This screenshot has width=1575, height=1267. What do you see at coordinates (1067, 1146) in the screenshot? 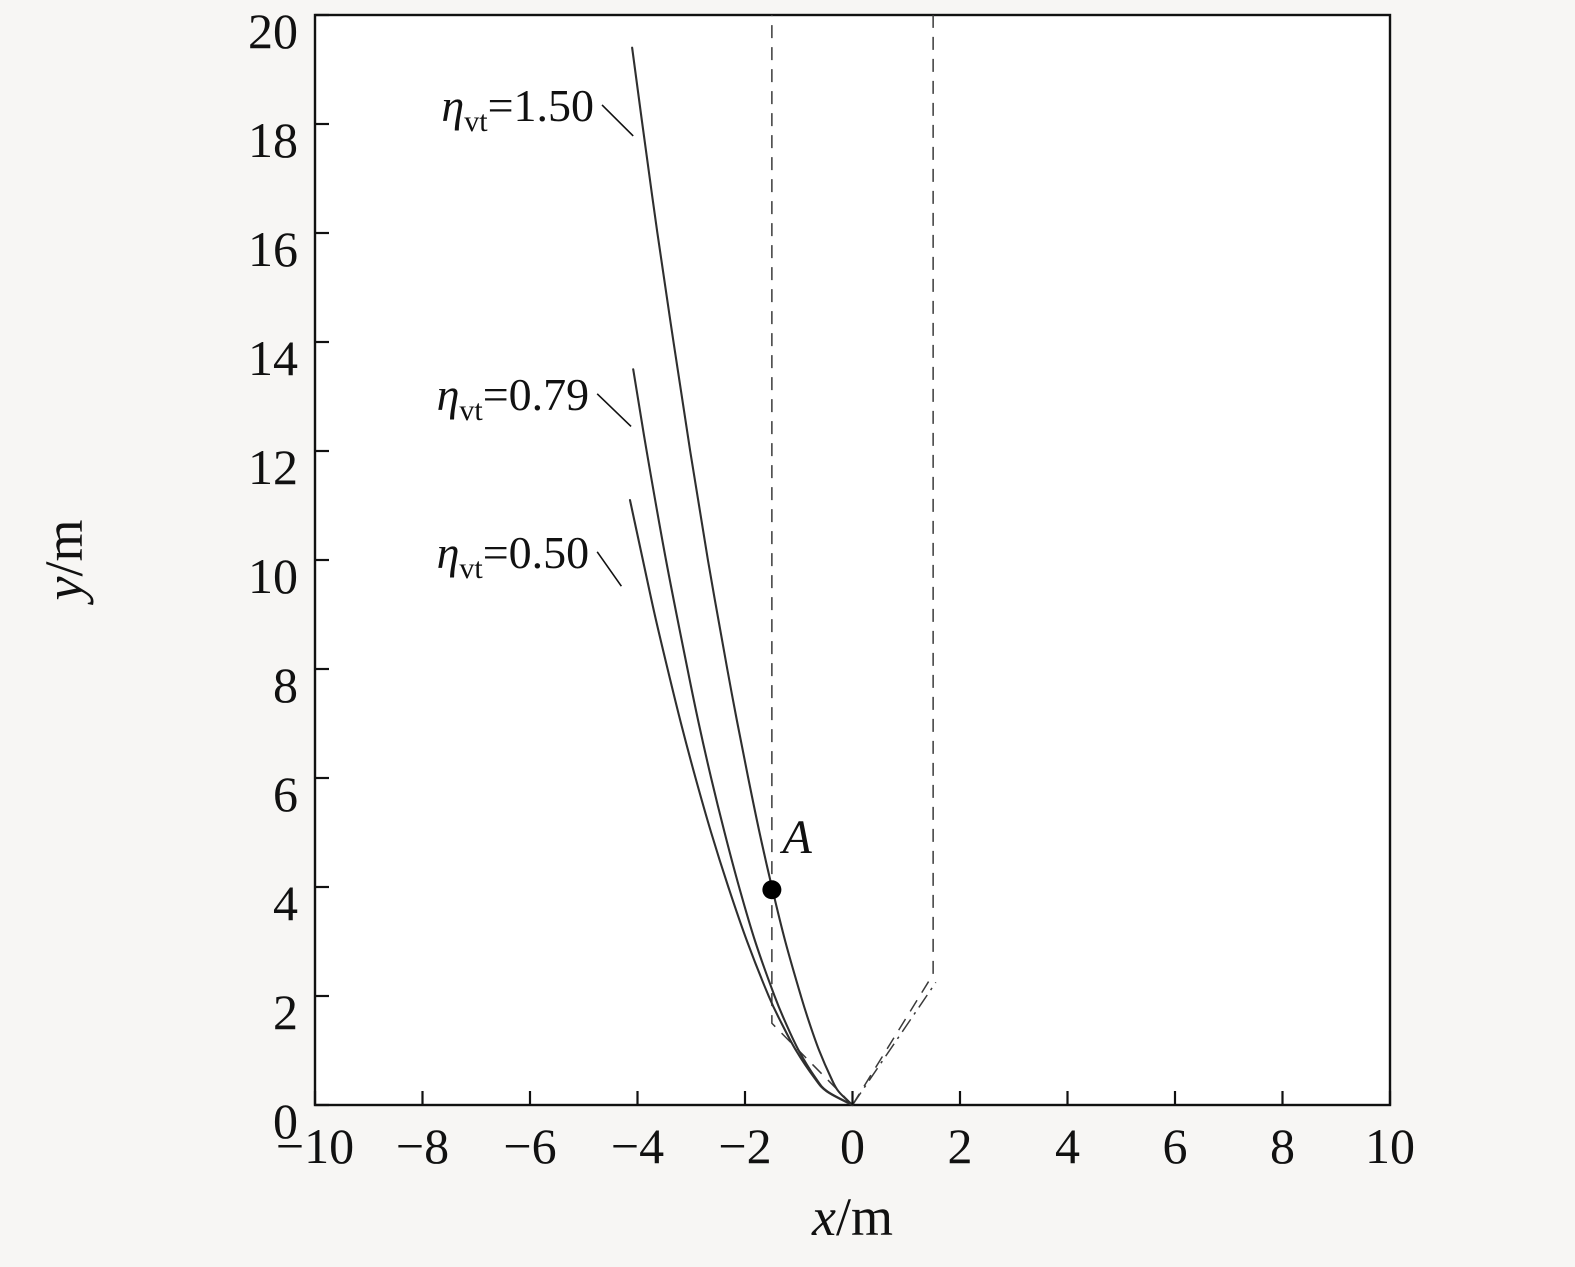
I see `x-tick-label: 4` at bounding box center [1067, 1146].